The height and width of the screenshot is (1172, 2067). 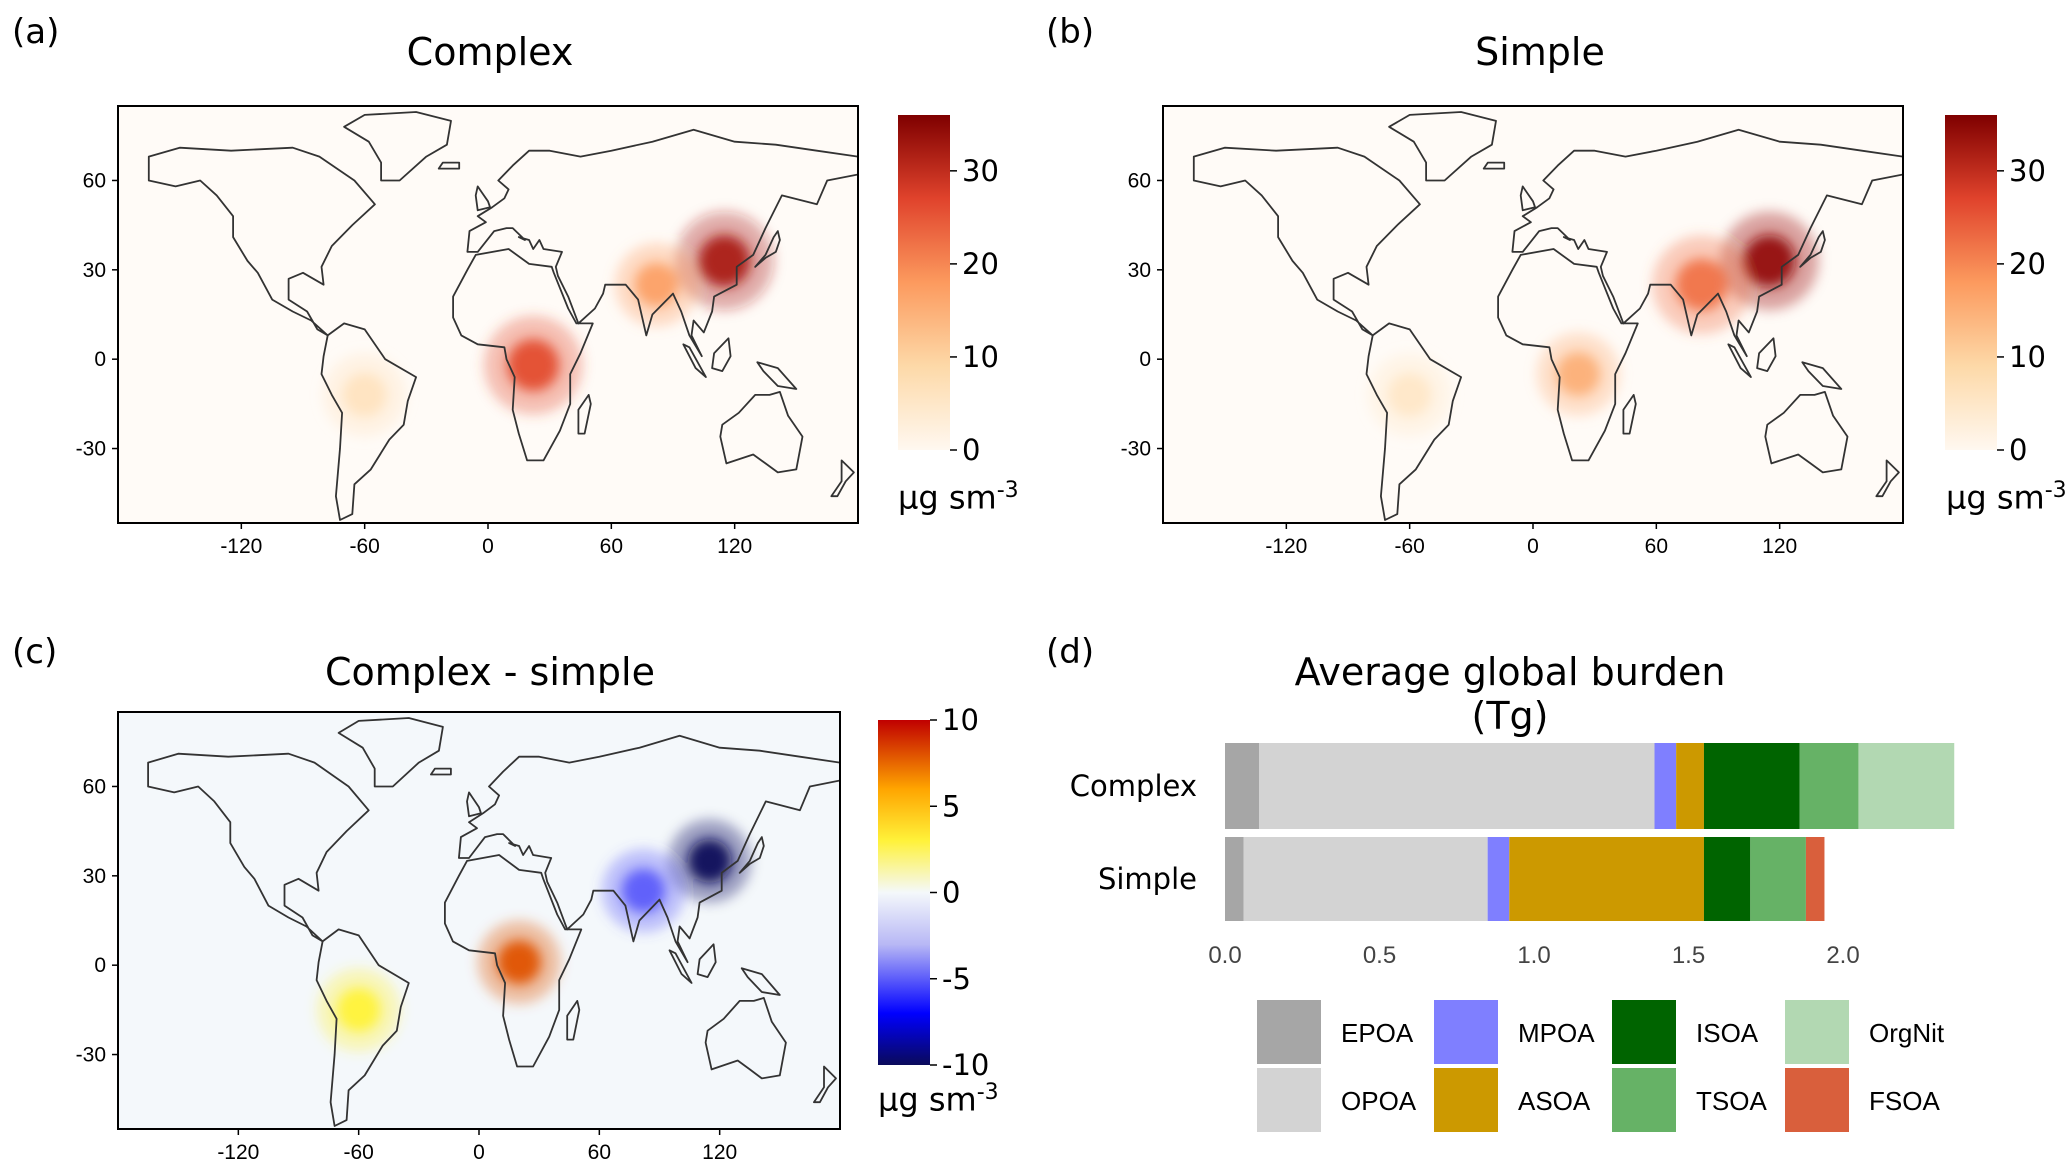 What do you see at coordinates (956, 979) in the screenshot?
I see `colorbar-tick-label: -5` at bounding box center [956, 979].